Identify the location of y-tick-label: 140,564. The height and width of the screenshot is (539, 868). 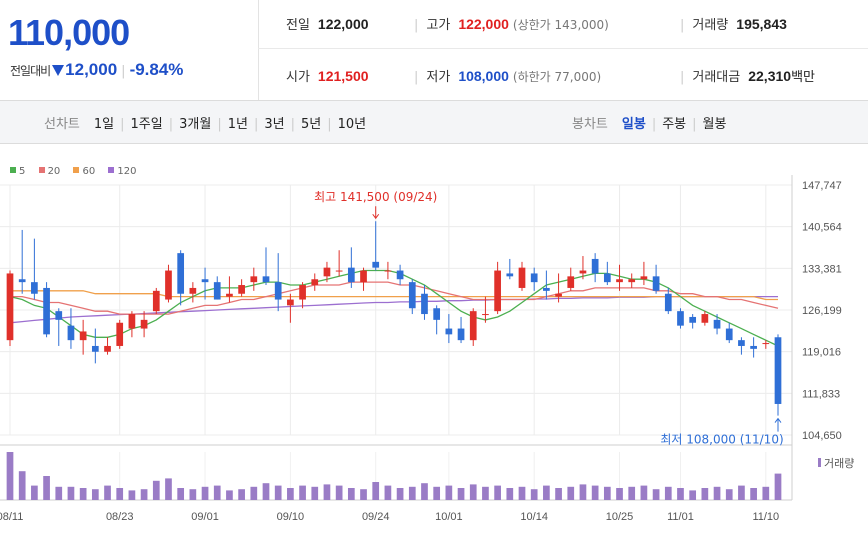
(822, 228).